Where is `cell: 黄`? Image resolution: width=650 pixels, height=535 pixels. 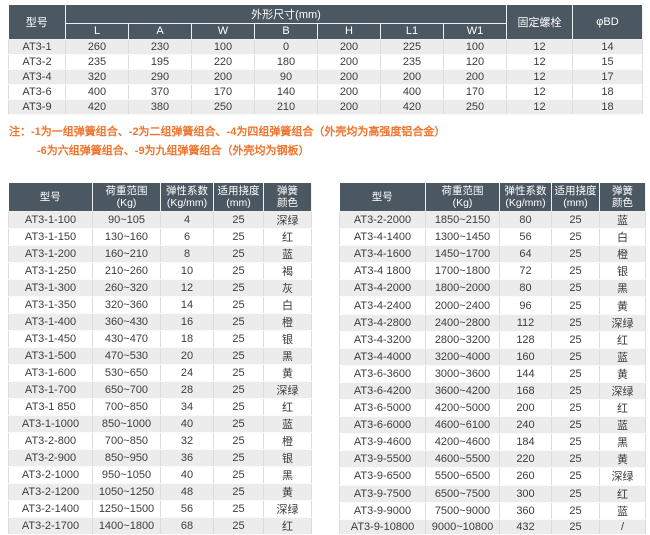 cell: 黄 is located at coordinates (623, 305).